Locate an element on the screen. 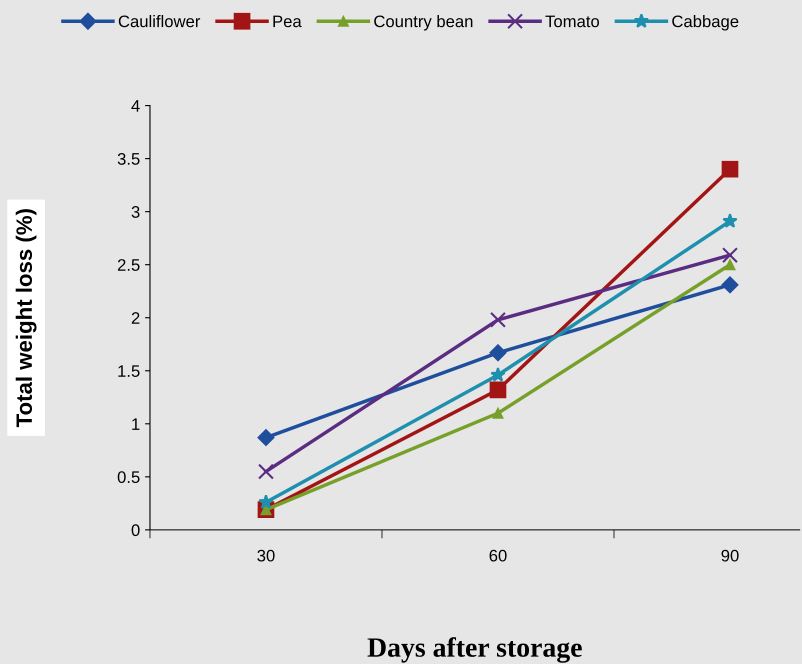 This screenshot has height=664, width=802. legend-label: Cabbage is located at coordinates (705, 23).